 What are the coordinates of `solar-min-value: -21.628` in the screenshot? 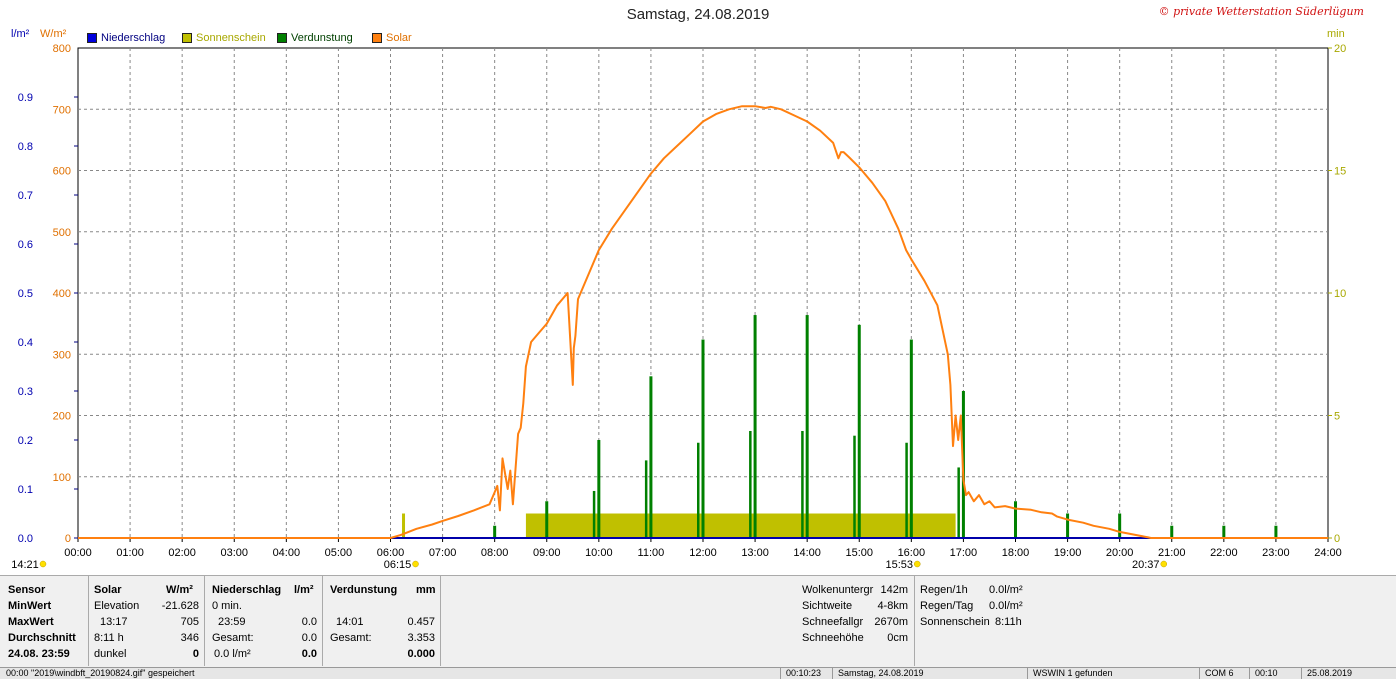 It's located at (180, 606).